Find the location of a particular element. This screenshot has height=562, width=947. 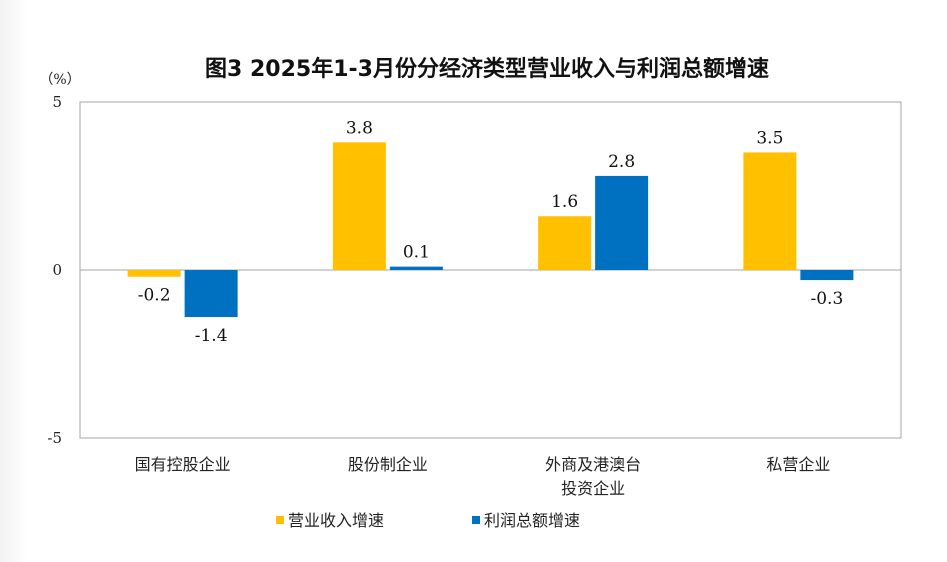

x-tick-label: 国有控股企业 is located at coordinates (183, 464).